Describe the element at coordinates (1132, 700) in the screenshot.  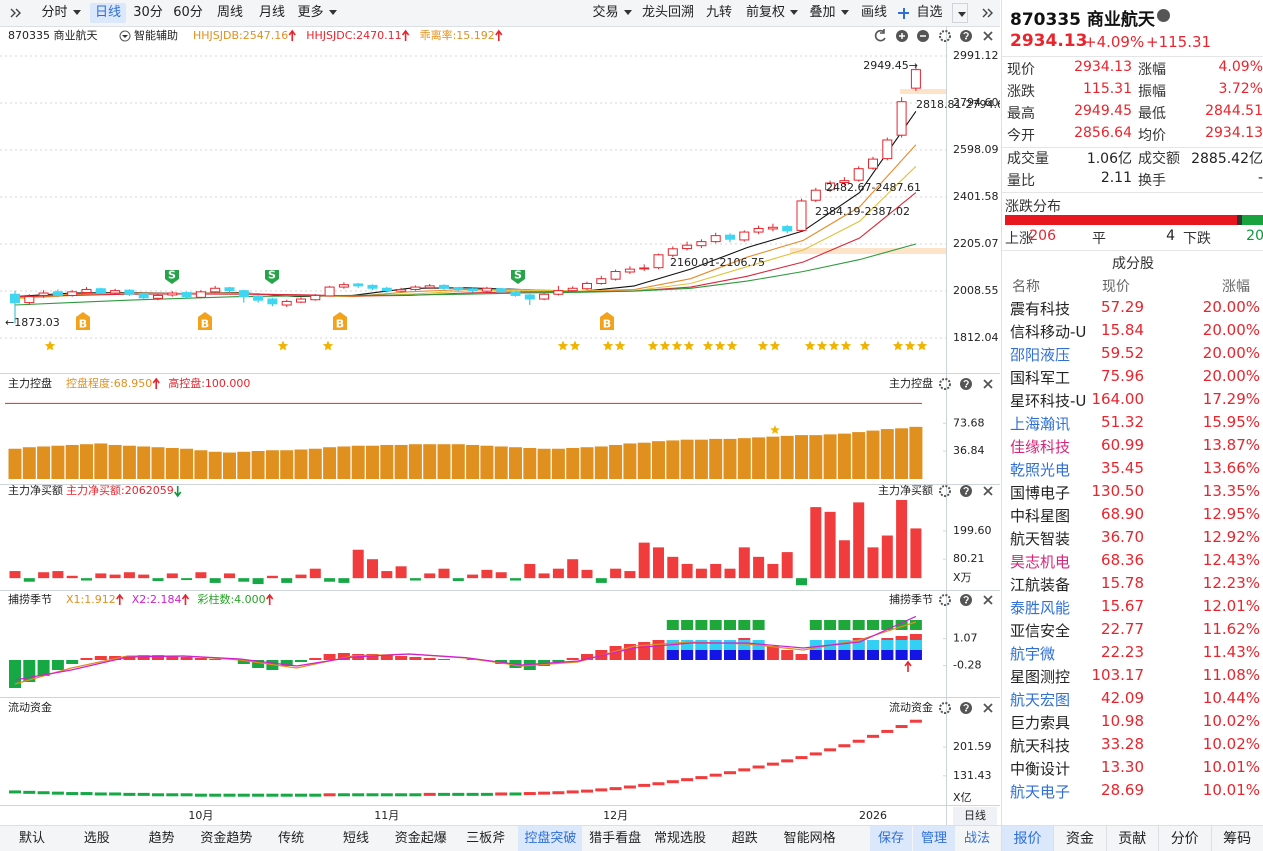
I see `stock-row: 航天宏图 42.09 10.44%` at that location.